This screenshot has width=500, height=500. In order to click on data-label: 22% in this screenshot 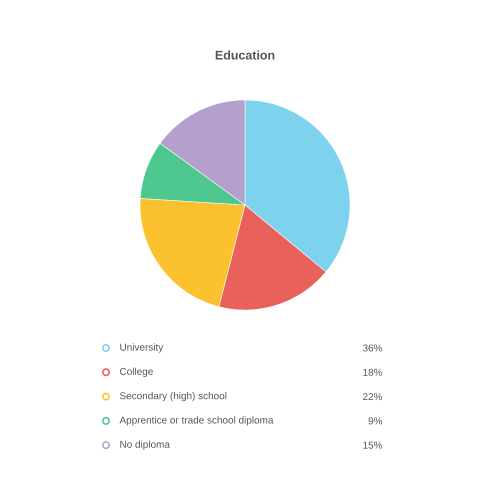, I will do `click(372, 396)`.